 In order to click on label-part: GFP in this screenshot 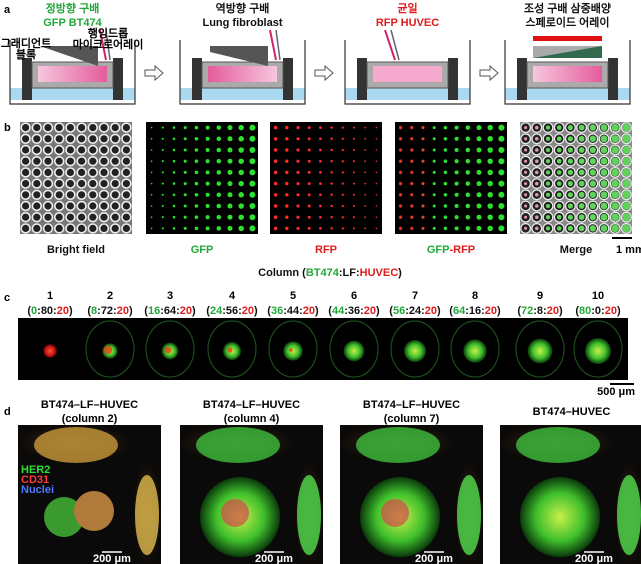, I will do `click(438, 250)`.